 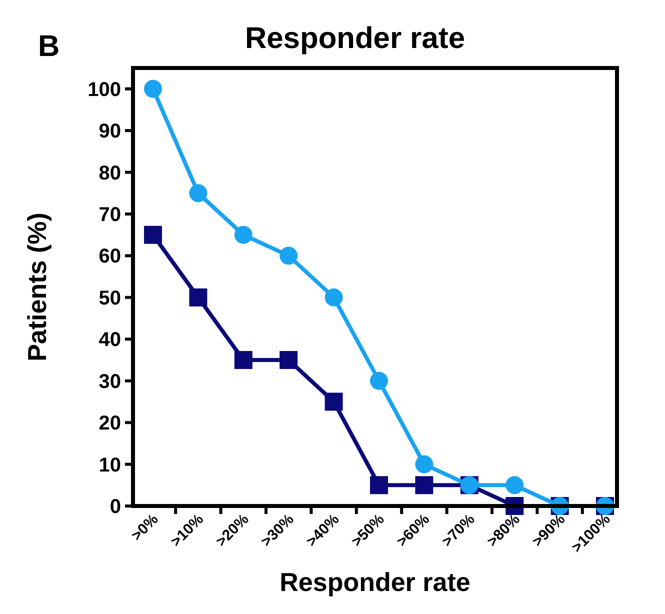 I want to click on y-tick-label: 20, so click(x=109, y=423).